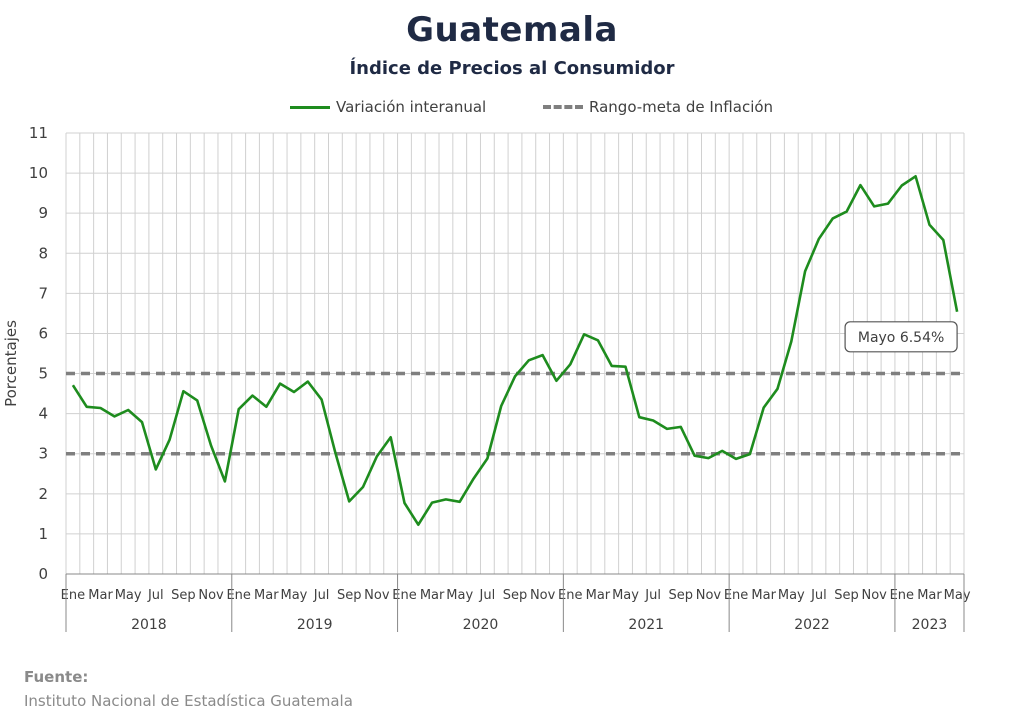 The height and width of the screenshot is (723, 1024). I want to click on legend-item-variacion: Variación interanual, so click(388, 107).